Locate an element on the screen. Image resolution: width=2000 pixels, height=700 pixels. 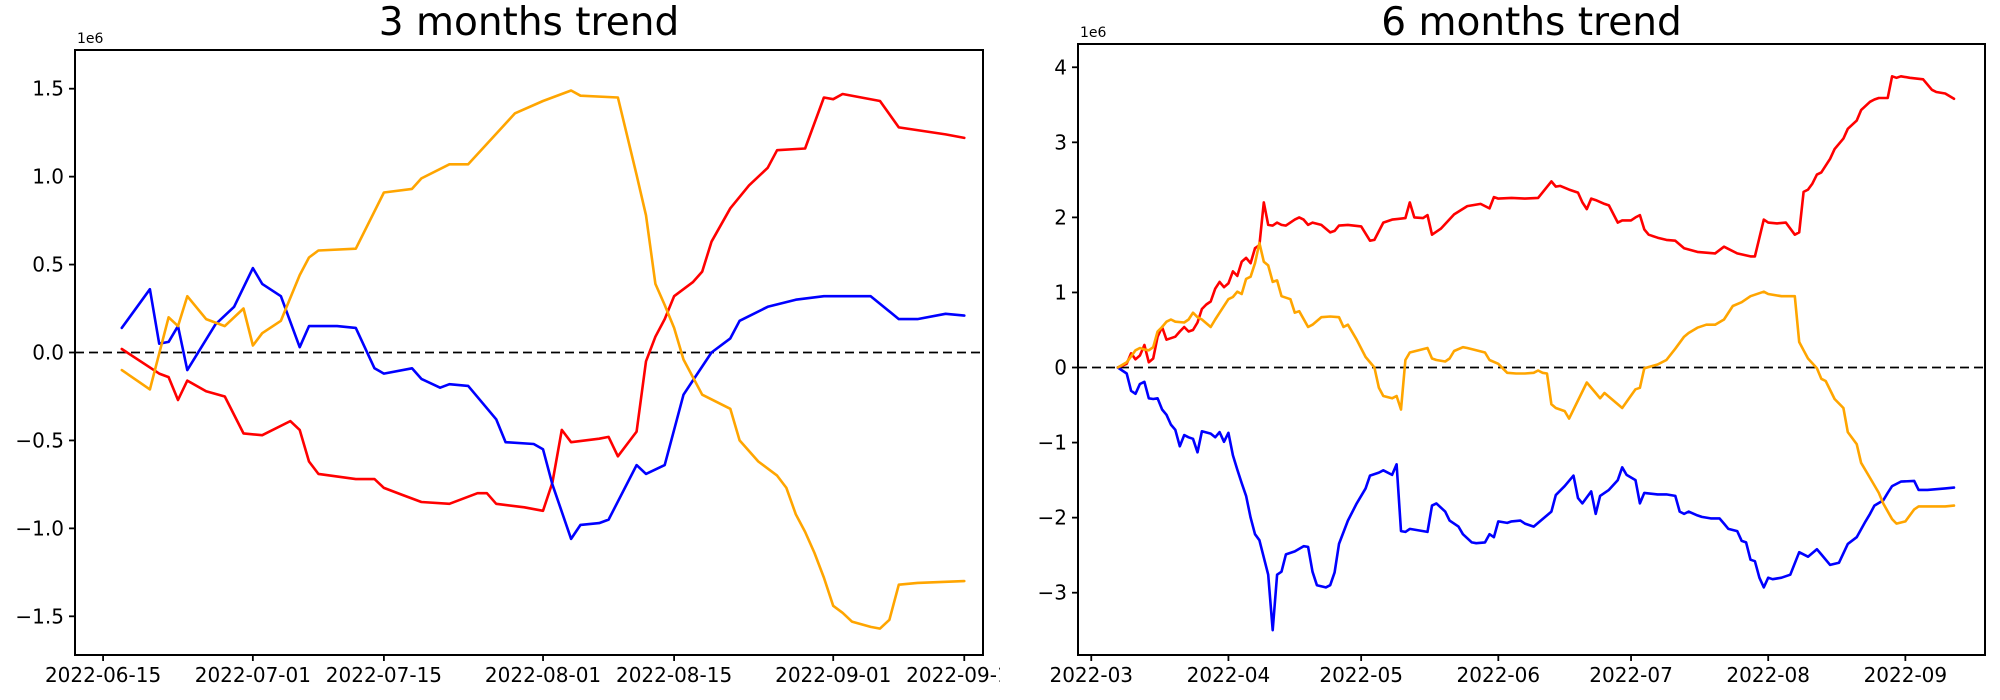
y-tick-label: 2 is located at coordinates (1060, 217).